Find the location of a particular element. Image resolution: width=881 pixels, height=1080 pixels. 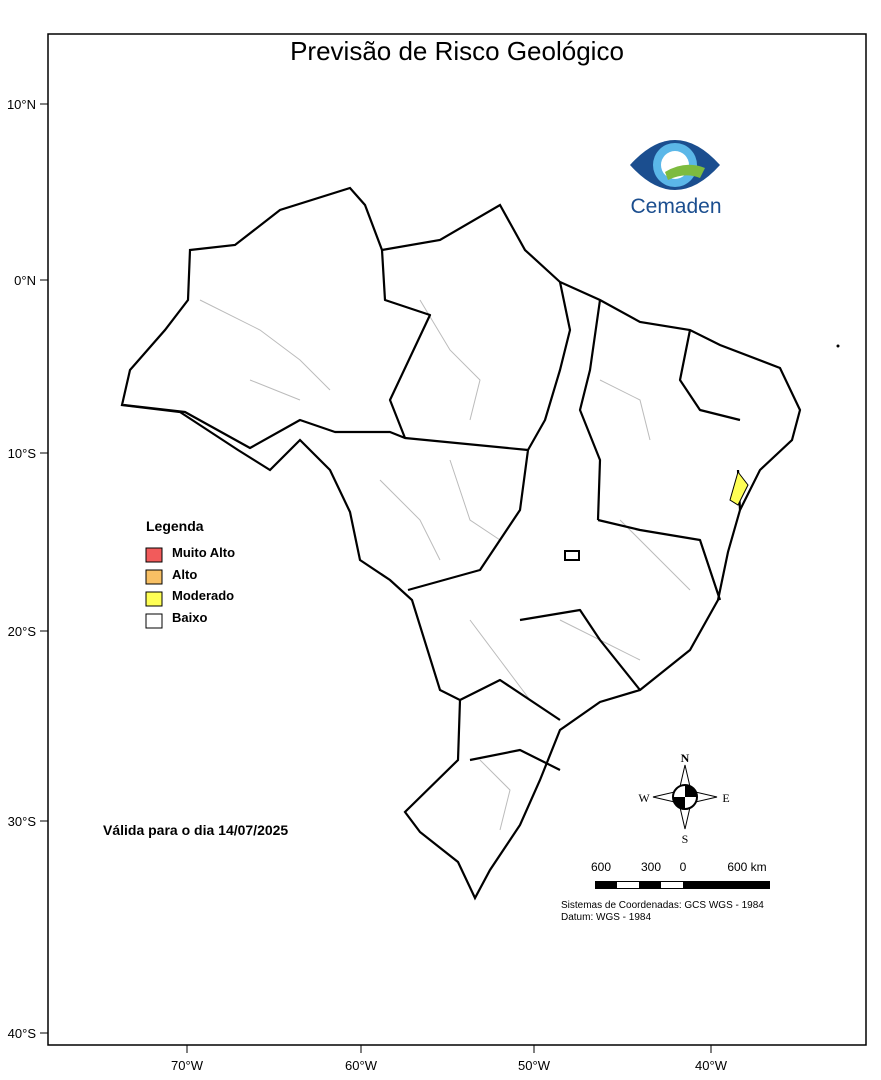

compass: N S E W is located at coordinates (683, 798).